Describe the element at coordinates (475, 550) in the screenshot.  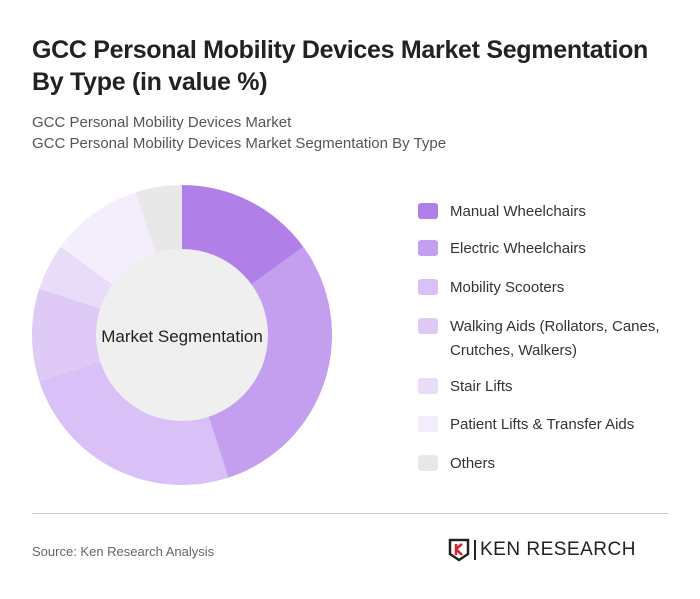
I see `logo-separator` at that location.